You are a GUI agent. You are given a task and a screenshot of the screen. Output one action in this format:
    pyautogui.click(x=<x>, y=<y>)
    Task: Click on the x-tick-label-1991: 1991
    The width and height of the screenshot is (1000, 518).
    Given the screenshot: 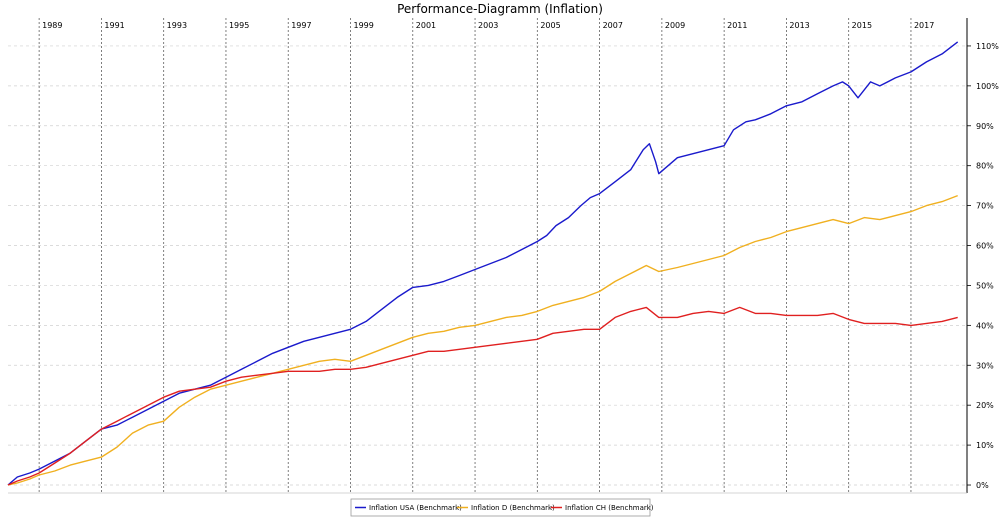 What is the action you would take?
    pyautogui.click(x=114, y=25)
    